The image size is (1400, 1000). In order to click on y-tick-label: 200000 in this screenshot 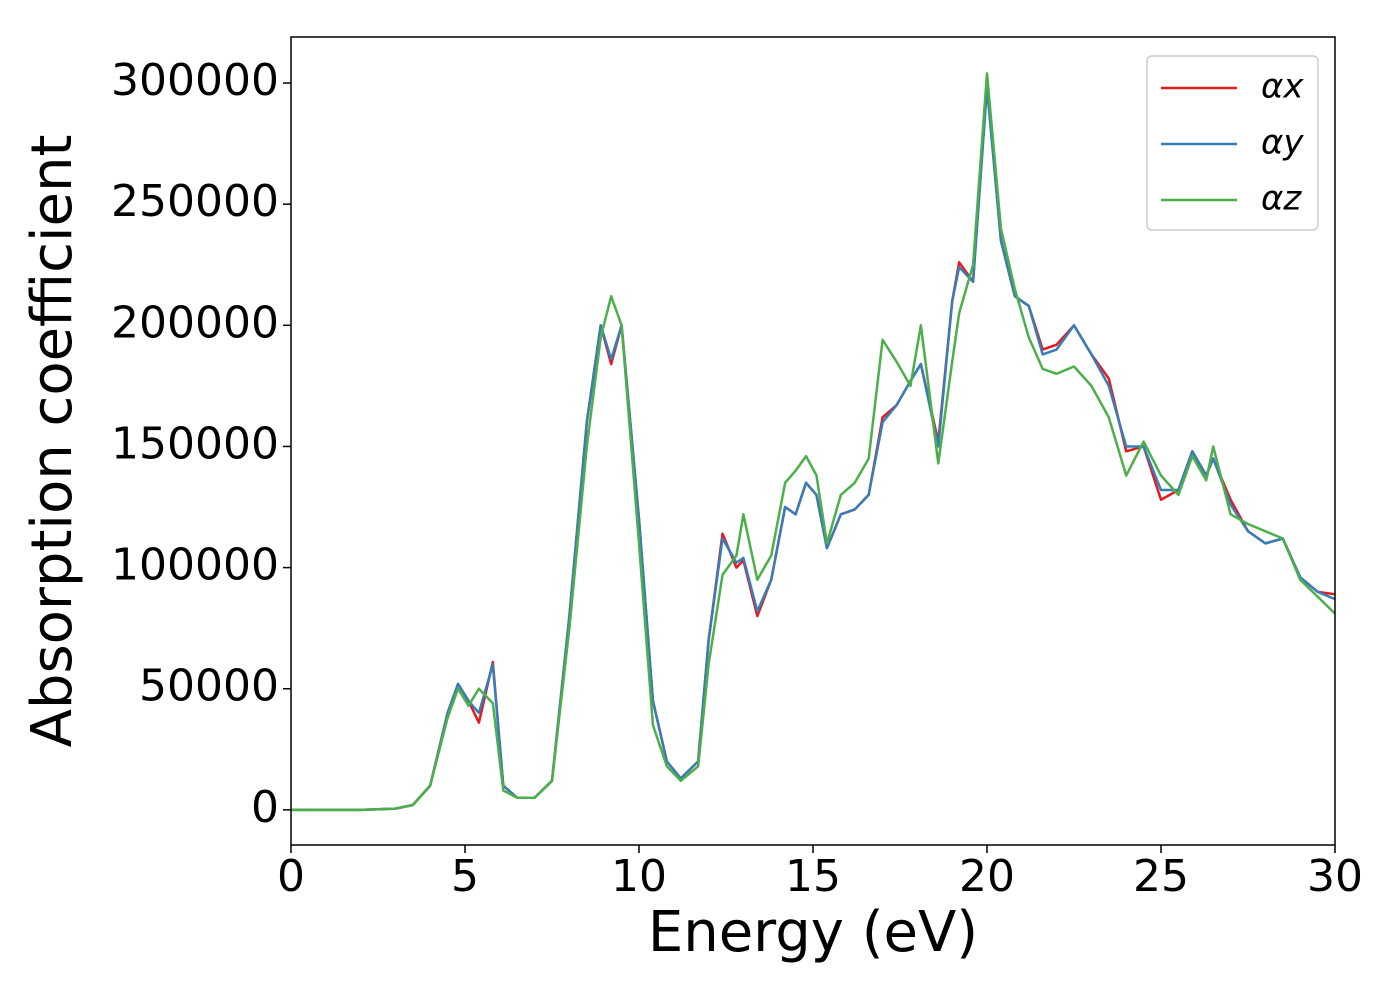, I will do `click(195, 322)`.